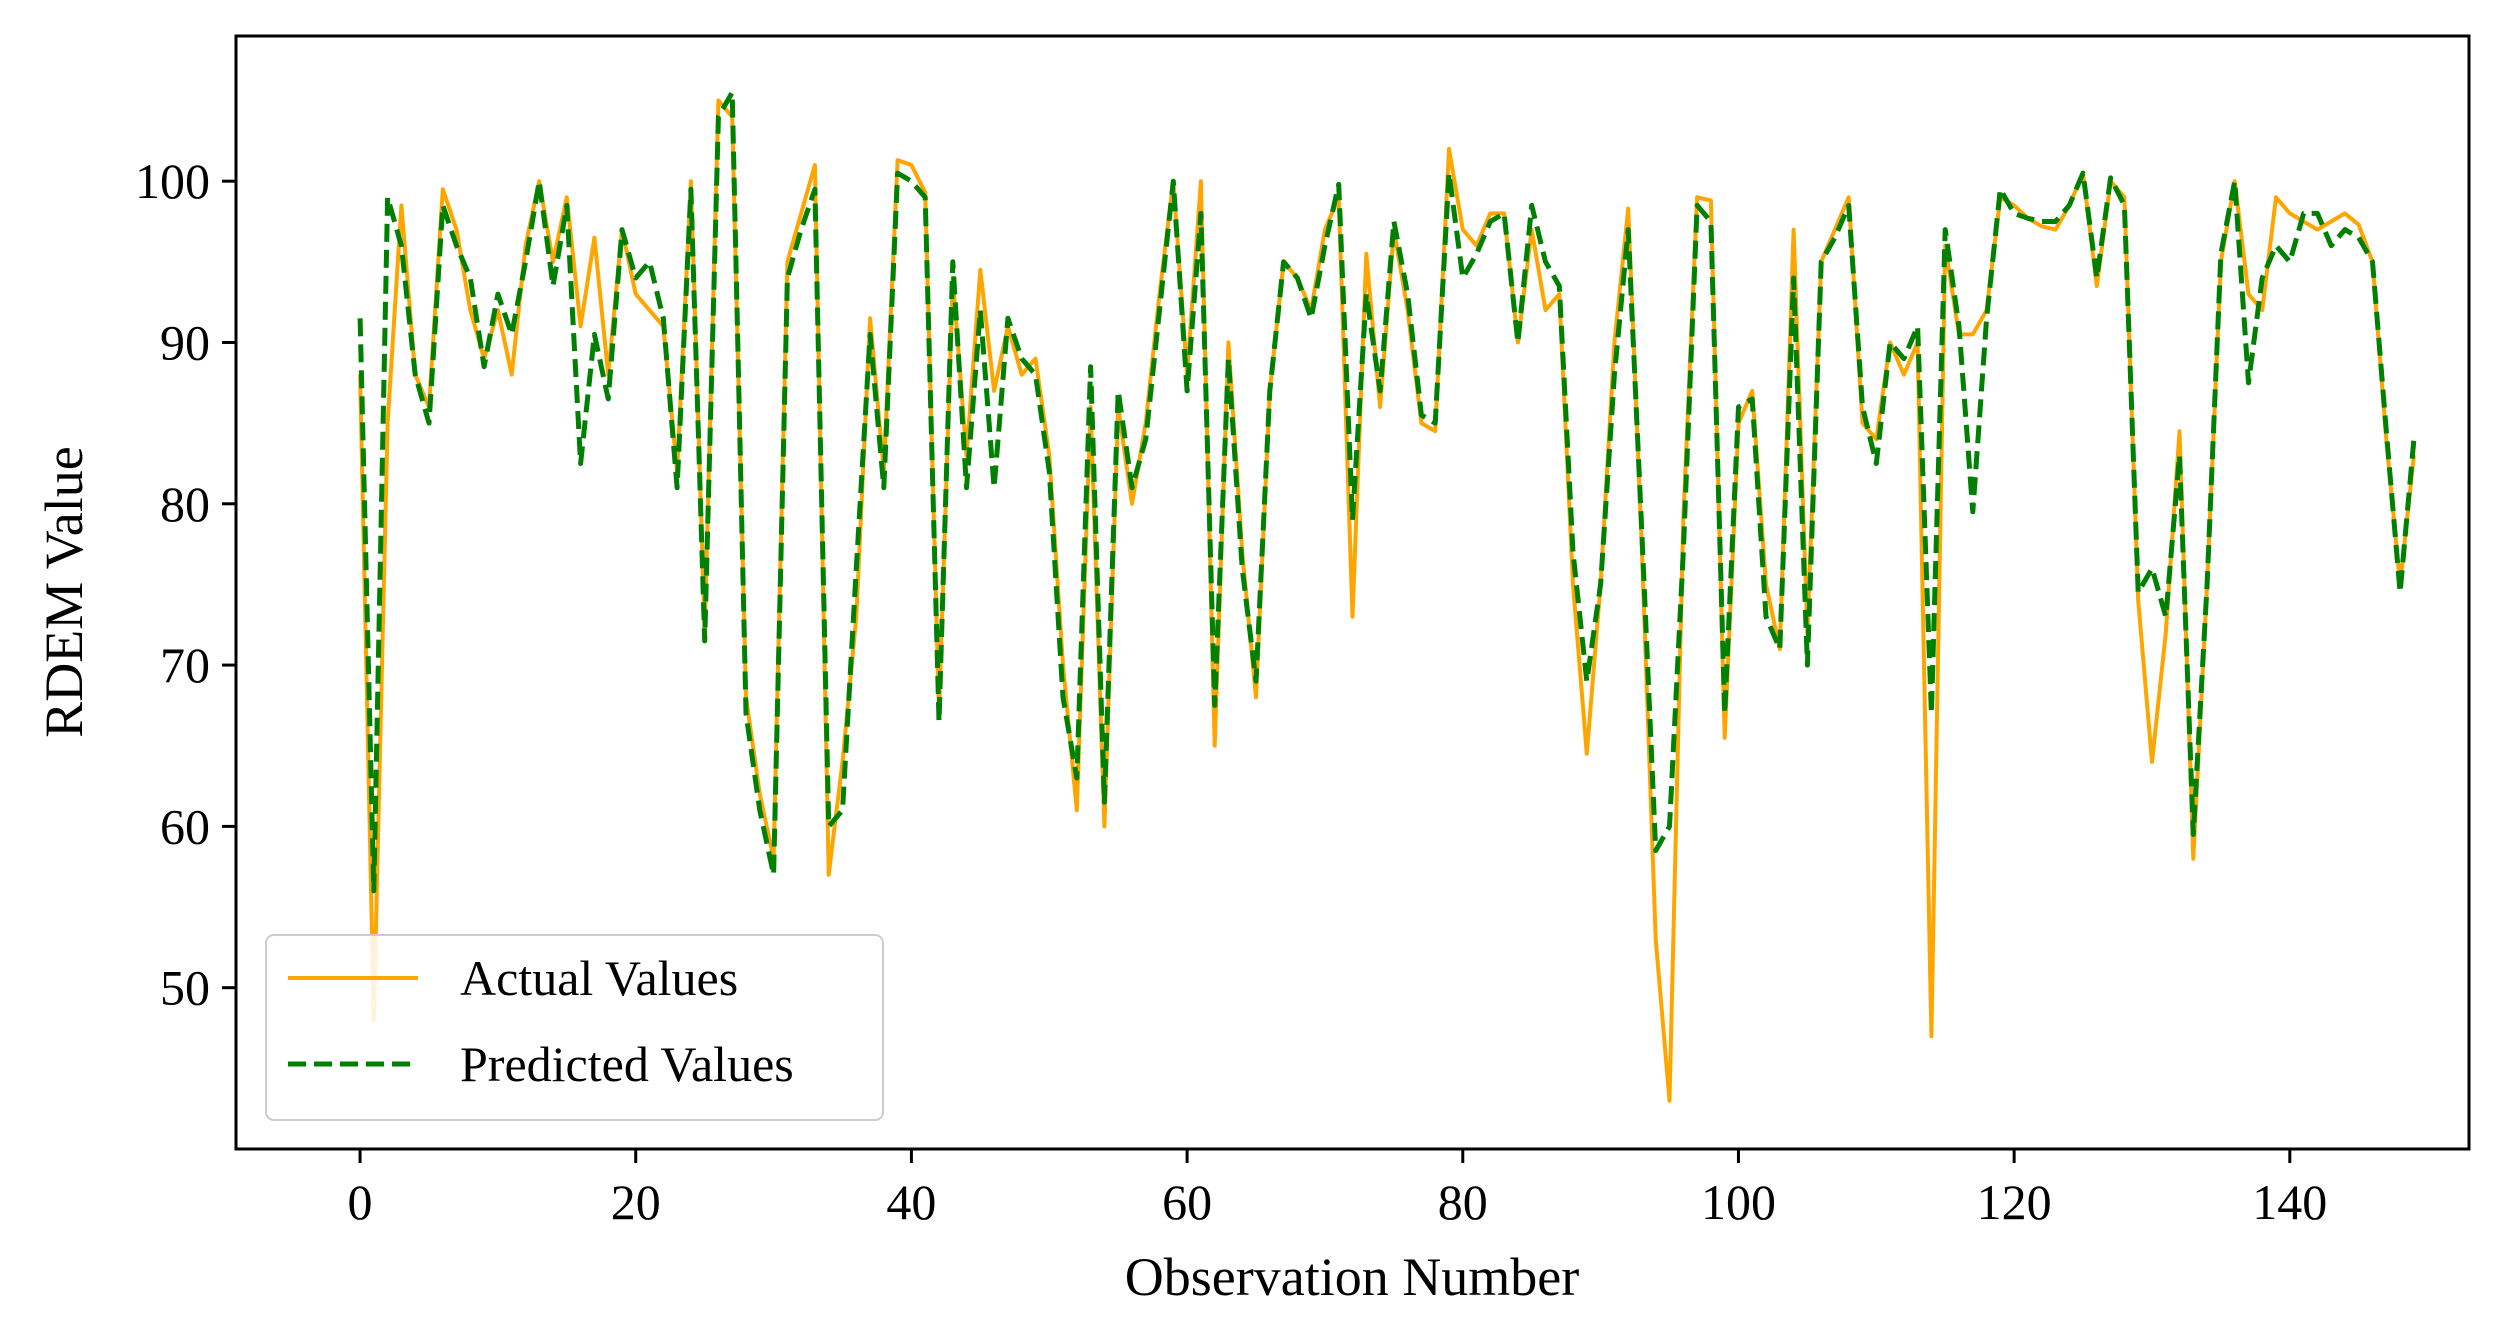  Describe the element at coordinates (1187, 1202) in the screenshot. I see `x-tick-label: 60` at that location.